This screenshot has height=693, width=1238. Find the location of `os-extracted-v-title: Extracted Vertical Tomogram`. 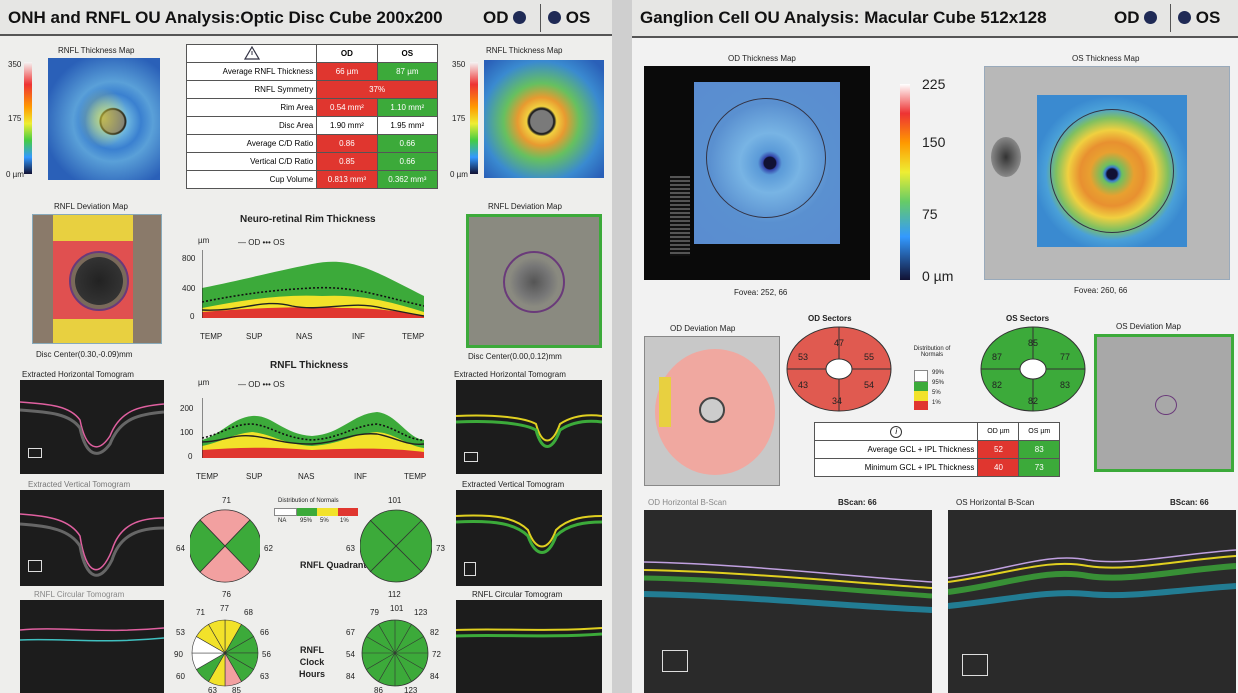

os-extracted-v-title: Extracted Vertical Tomogram is located at coordinates (513, 484).